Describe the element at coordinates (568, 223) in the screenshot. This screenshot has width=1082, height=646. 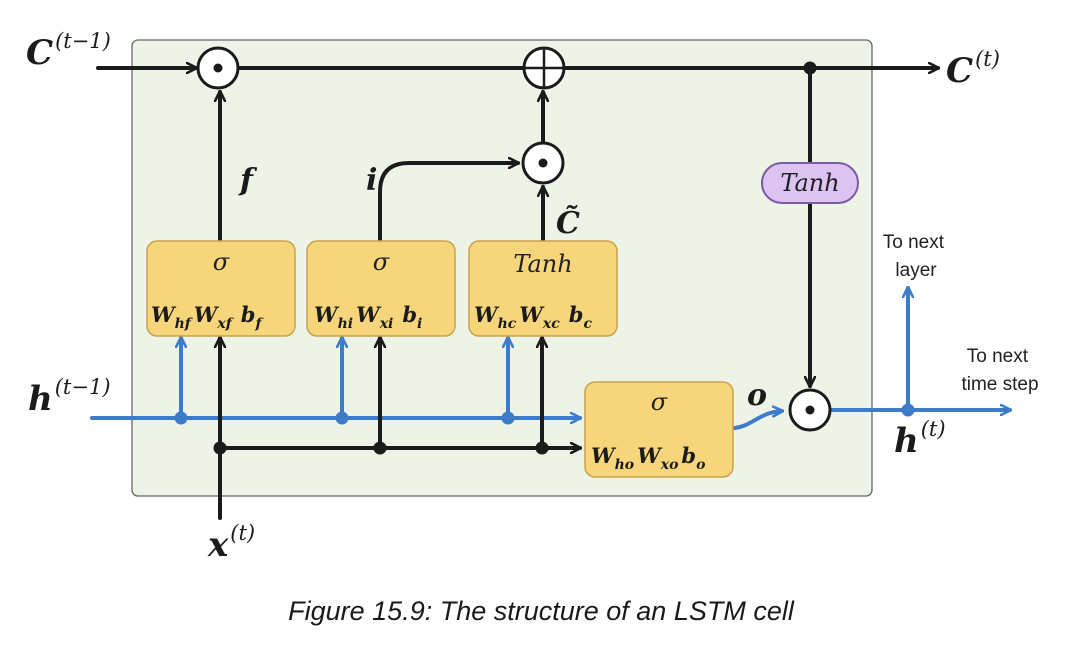
I see `candidate-gate-label: C̃` at that location.